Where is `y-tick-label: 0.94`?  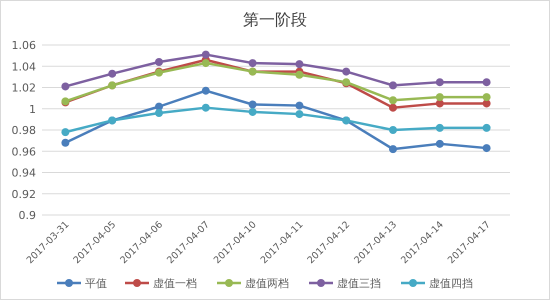 y-tick-label: 0.94 is located at coordinates (24, 173).